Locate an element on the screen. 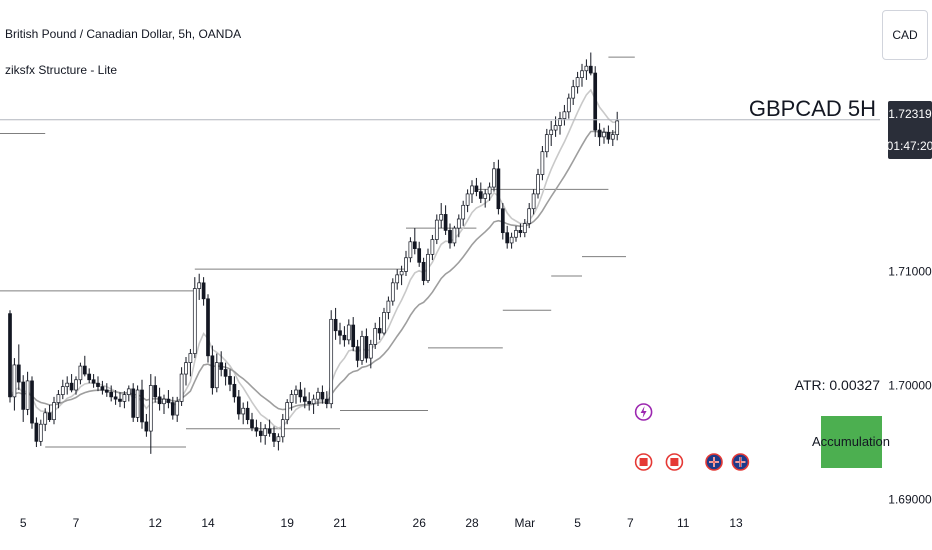  price-badge-countdown: 01:47:20 is located at coordinates (909, 146).